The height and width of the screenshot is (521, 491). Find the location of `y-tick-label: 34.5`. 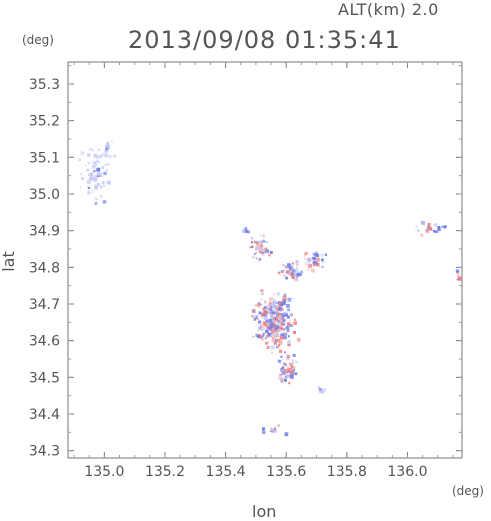

y-tick-label: 34.5 is located at coordinates (44, 378).